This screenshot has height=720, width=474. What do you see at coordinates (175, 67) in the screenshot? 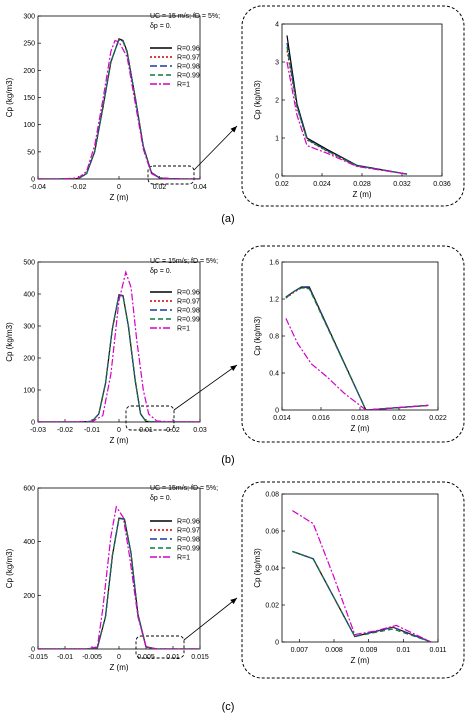
I see `panel-a-legend: R=0.96 R=0.97 R=0.98 R=0.99 R=1` at bounding box center [175, 67].